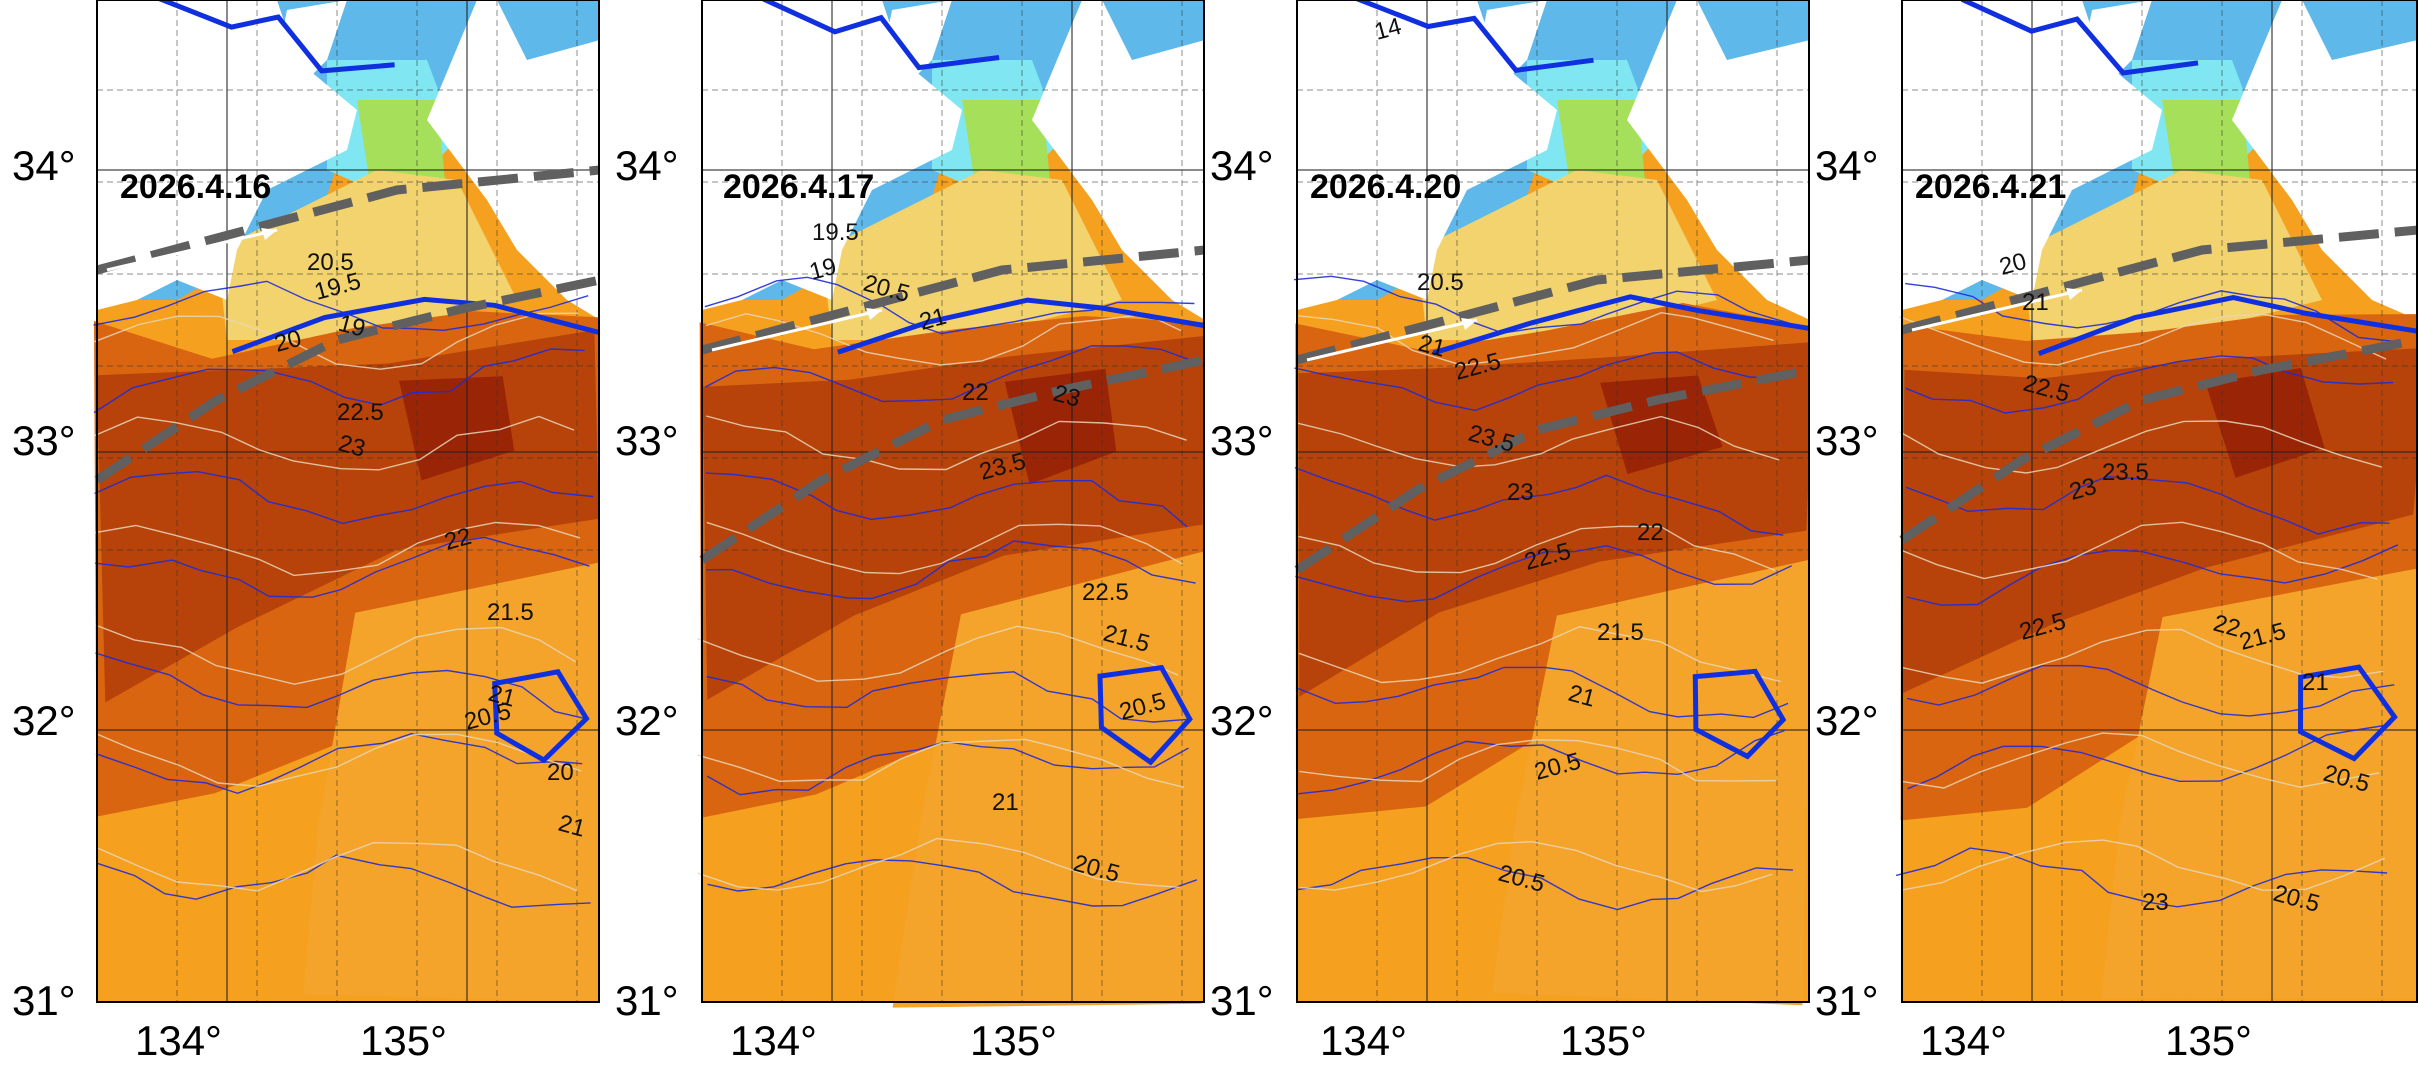 This screenshot has height=1069, width=2418. I want to click on panel-date-label: 2026.4.17, so click(799, 187).